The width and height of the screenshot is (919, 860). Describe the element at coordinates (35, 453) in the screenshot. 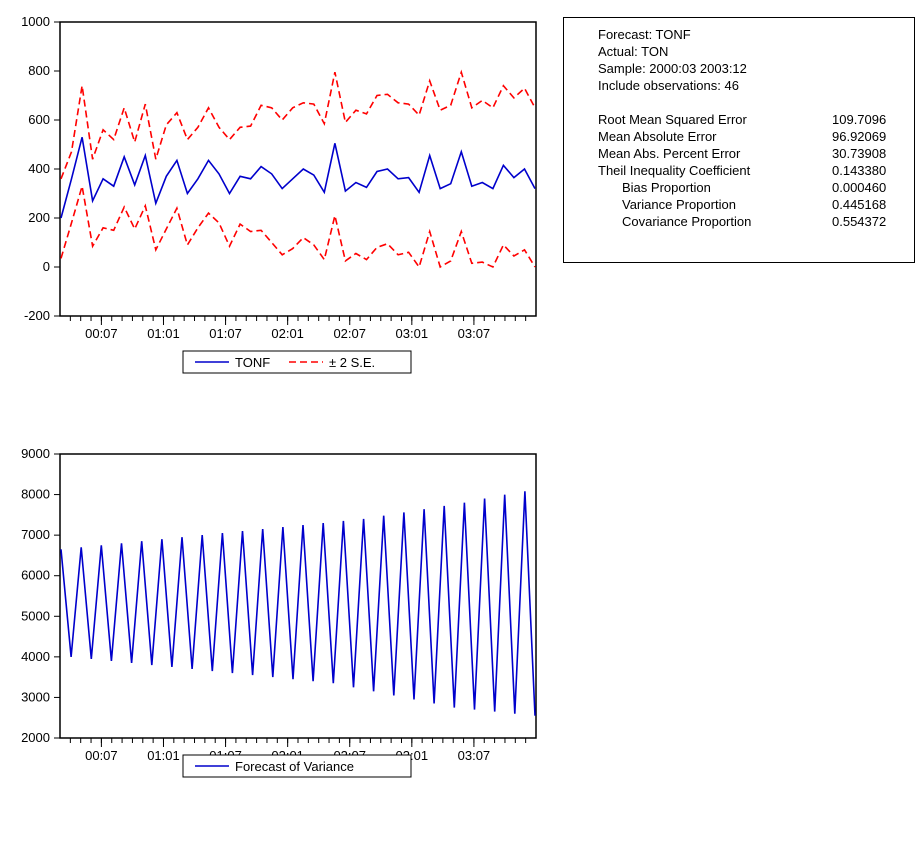

I see `y-tick-label: 9000` at that location.